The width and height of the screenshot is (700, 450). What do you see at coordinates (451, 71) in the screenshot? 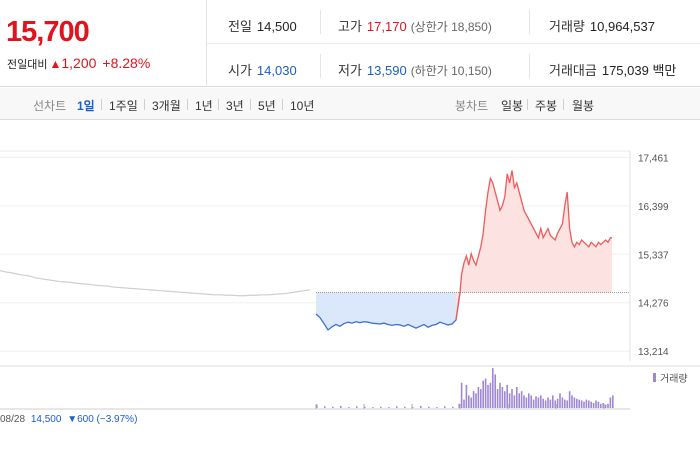
I see `lower-limit: (하한가 10,150)` at bounding box center [451, 71].